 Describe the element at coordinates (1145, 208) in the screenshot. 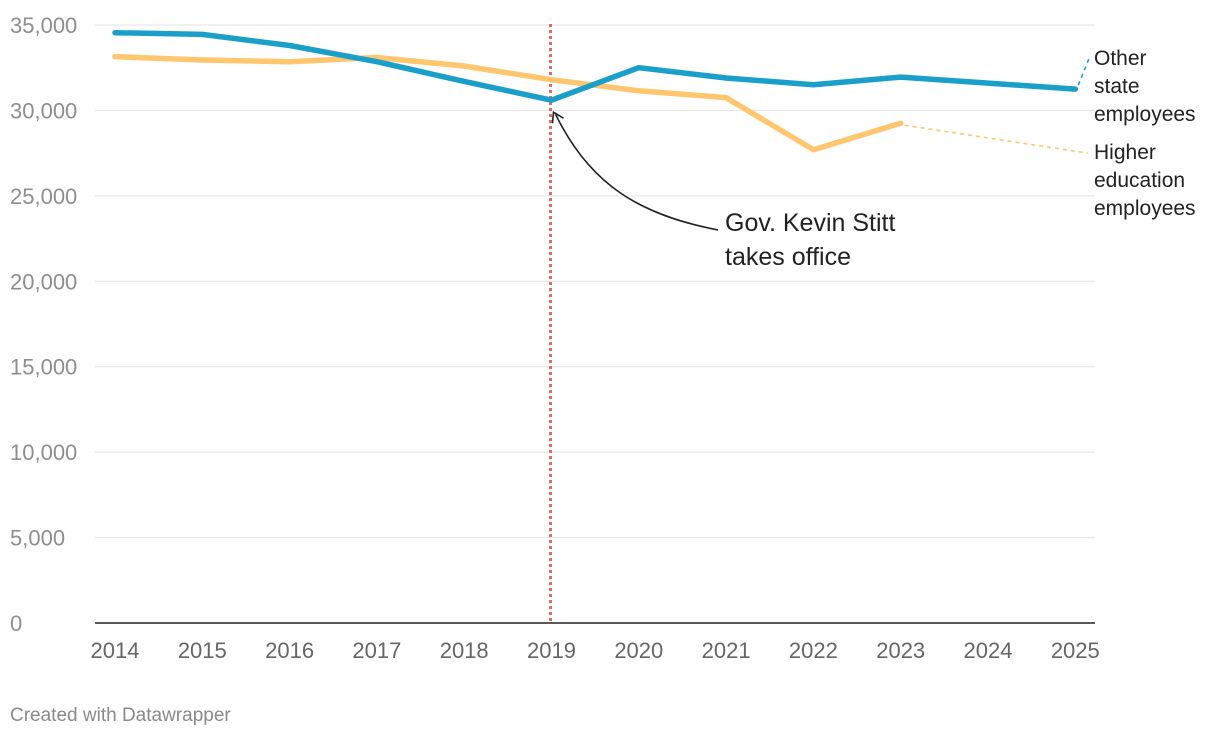

I see `series-label-higher-education-employees: employees` at that location.